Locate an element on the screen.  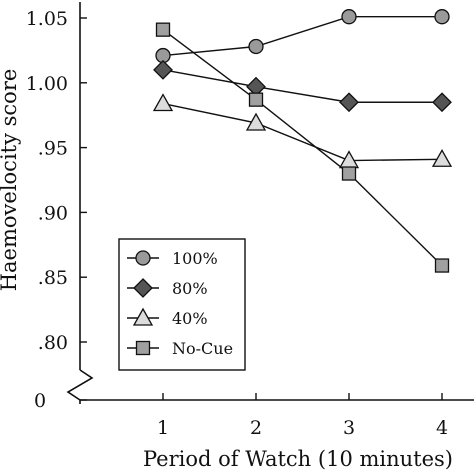
y-tick-label: .80 is located at coordinates (53, 343).